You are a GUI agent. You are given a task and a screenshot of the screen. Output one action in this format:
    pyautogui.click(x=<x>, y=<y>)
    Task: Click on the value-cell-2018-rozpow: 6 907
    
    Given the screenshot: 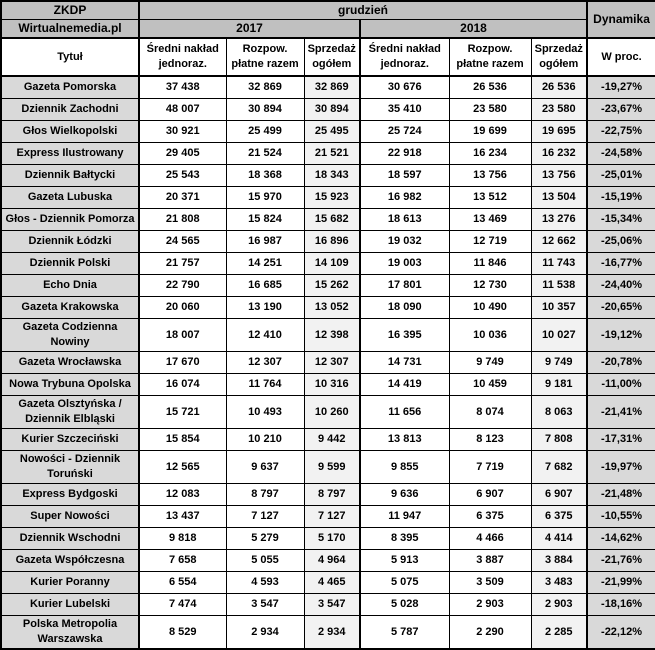 What is the action you would take?
    pyautogui.click(x=490, y=494)
    